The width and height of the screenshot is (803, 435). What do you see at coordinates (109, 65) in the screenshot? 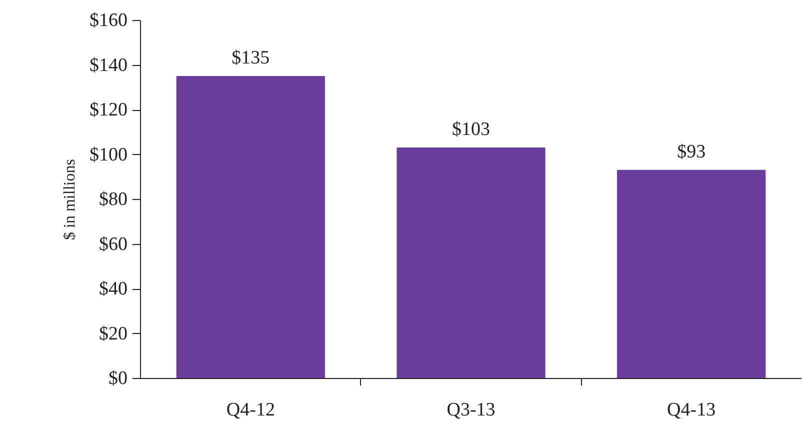
I see `y-tick-label: $140` at bounding box center [109, 65].